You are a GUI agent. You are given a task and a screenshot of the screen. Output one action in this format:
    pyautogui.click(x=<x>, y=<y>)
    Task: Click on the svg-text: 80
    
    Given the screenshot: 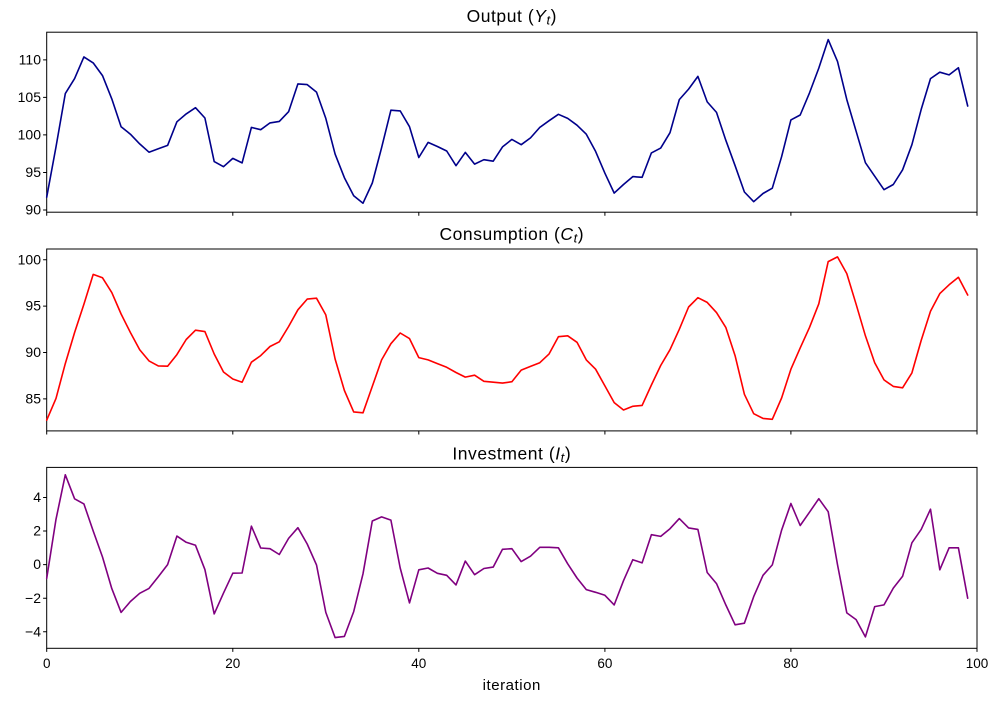 What is the action you would take?
    pyautogui.click(x=790, y=663)
    